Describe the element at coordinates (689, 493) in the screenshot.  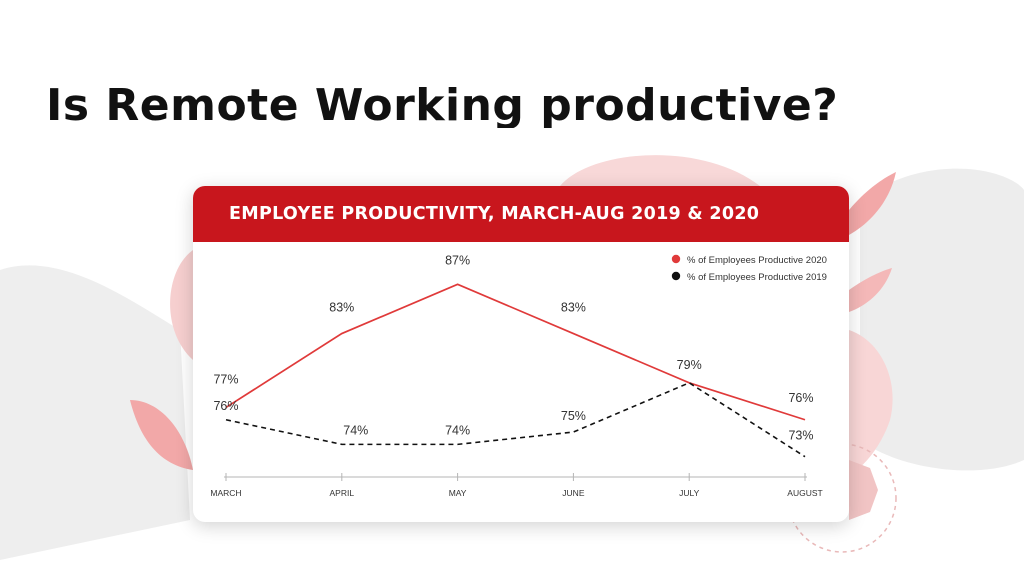
I see `x-tick-label: JULY` at that location.